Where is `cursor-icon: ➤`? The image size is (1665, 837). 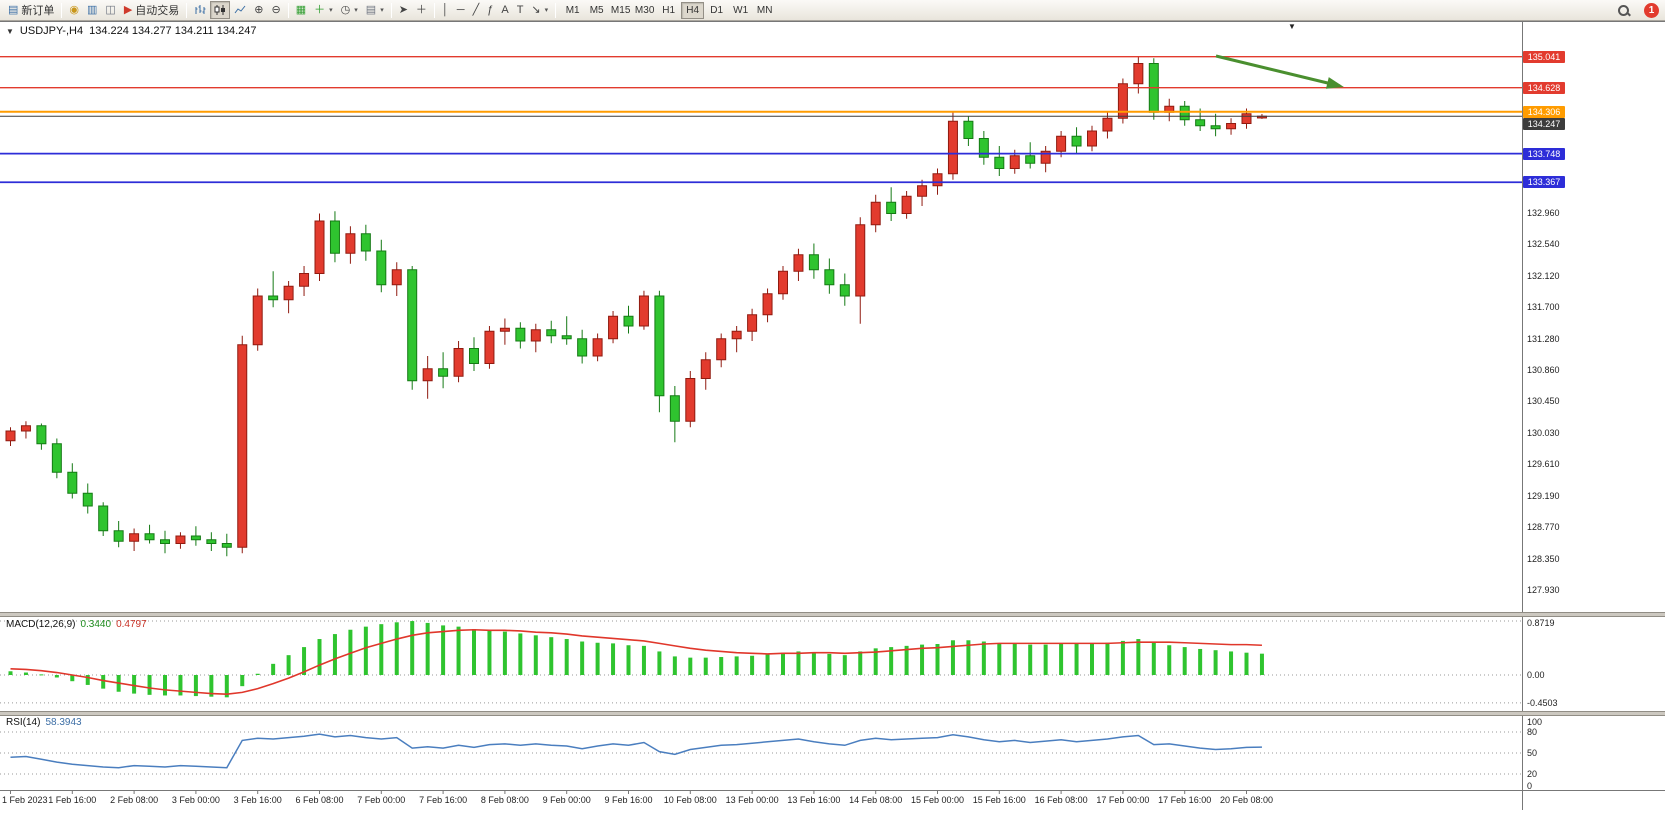 cursor-icon: ➤ is located at coordinates (403, 9).